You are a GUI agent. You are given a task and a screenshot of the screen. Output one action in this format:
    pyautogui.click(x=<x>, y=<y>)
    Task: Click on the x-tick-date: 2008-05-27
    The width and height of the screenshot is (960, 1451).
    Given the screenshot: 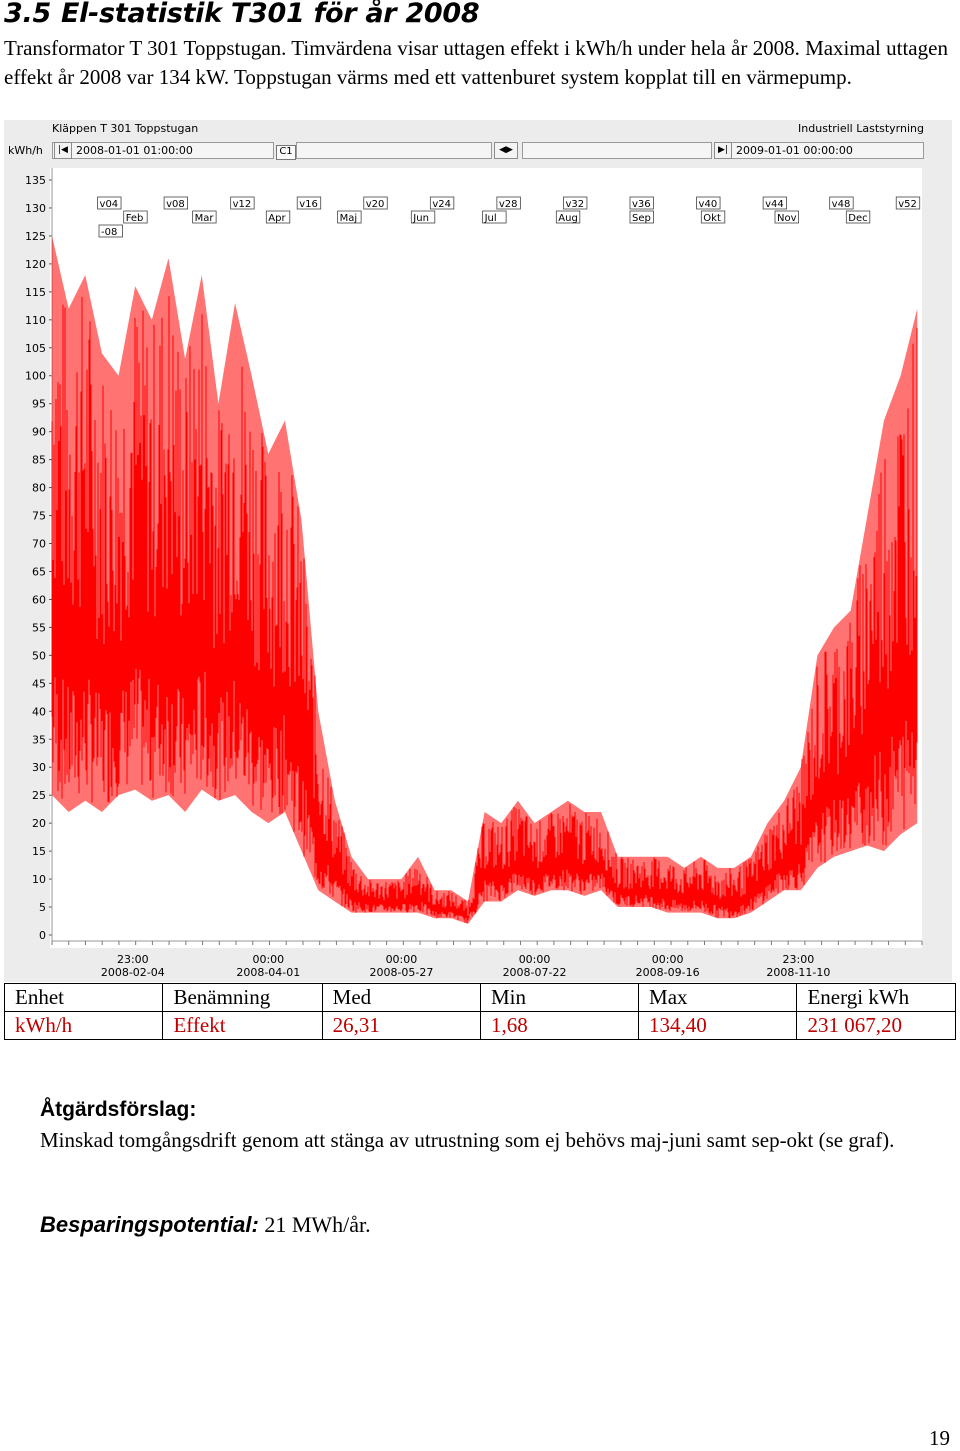 What is the action you would take?
    pyautogui.click(x=401, y=972)
    